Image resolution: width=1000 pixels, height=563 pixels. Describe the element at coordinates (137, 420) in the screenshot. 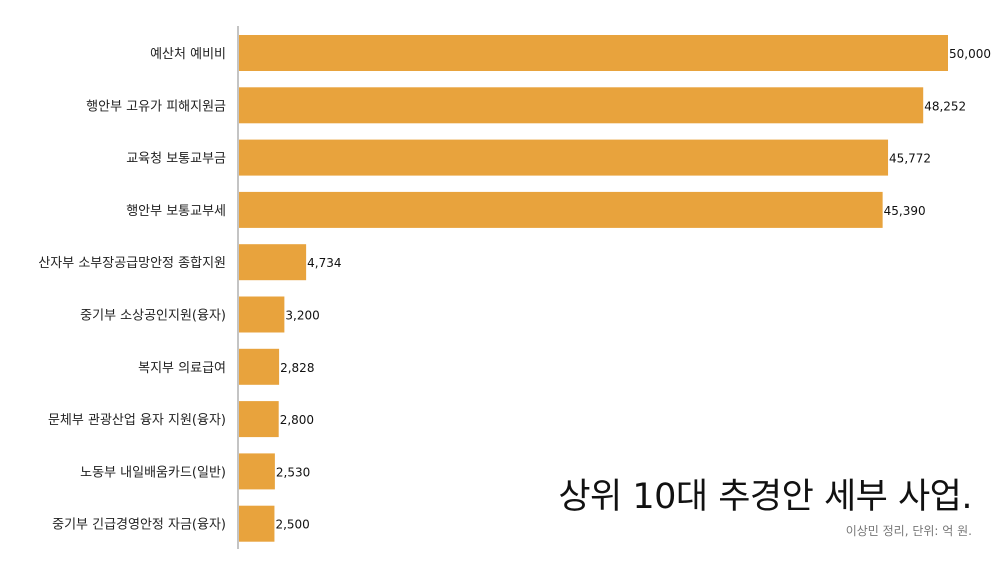

I see `category-label: 문체부 관광산업 융자 지원(융자)` at that location.